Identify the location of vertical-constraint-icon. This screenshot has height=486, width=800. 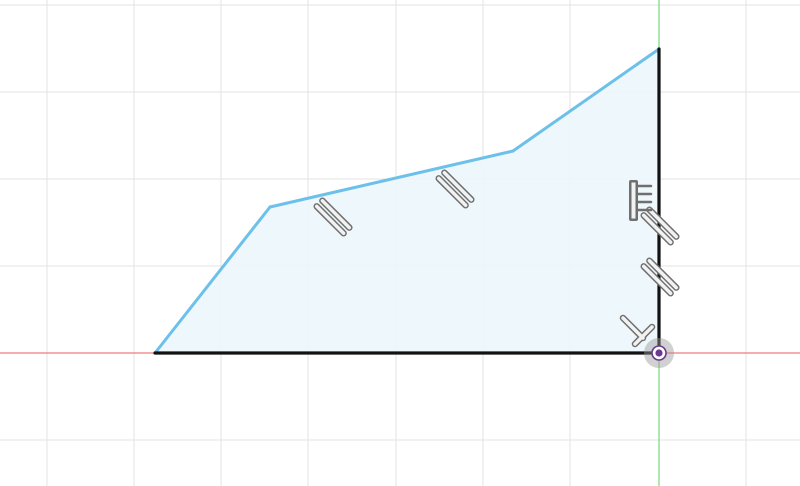
(641, 200).